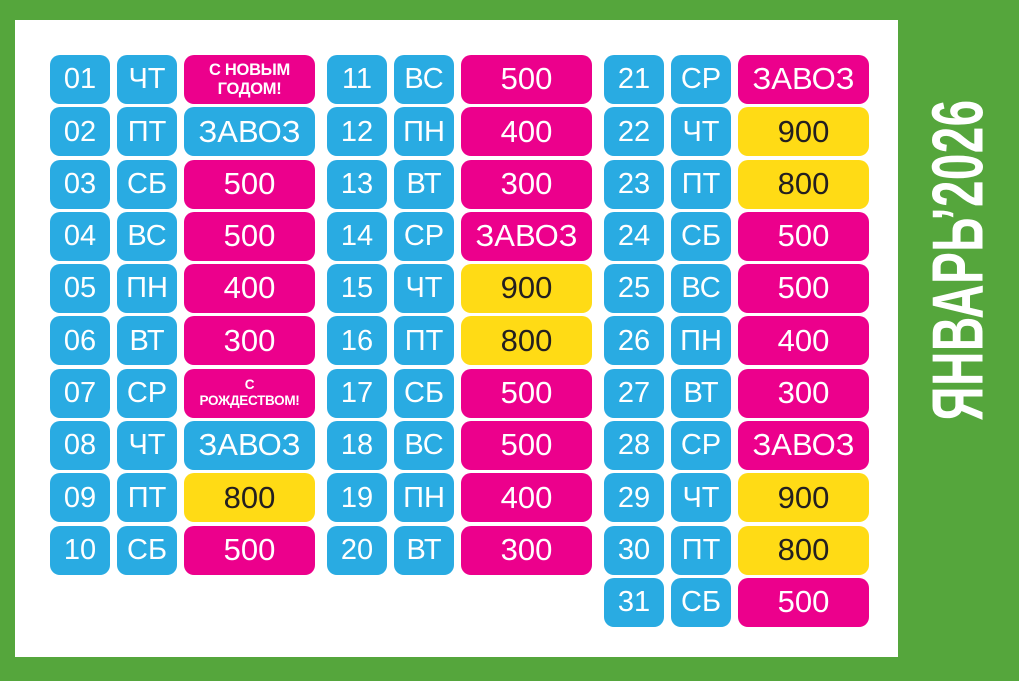  Describe the element at coordinates (357, 341) in the screenshot. I see `day-cell: 16` at that location.